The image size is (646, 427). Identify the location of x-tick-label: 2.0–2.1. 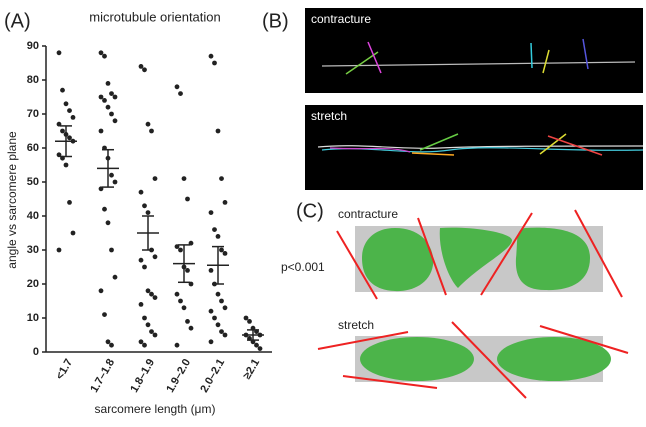
(212, 376).